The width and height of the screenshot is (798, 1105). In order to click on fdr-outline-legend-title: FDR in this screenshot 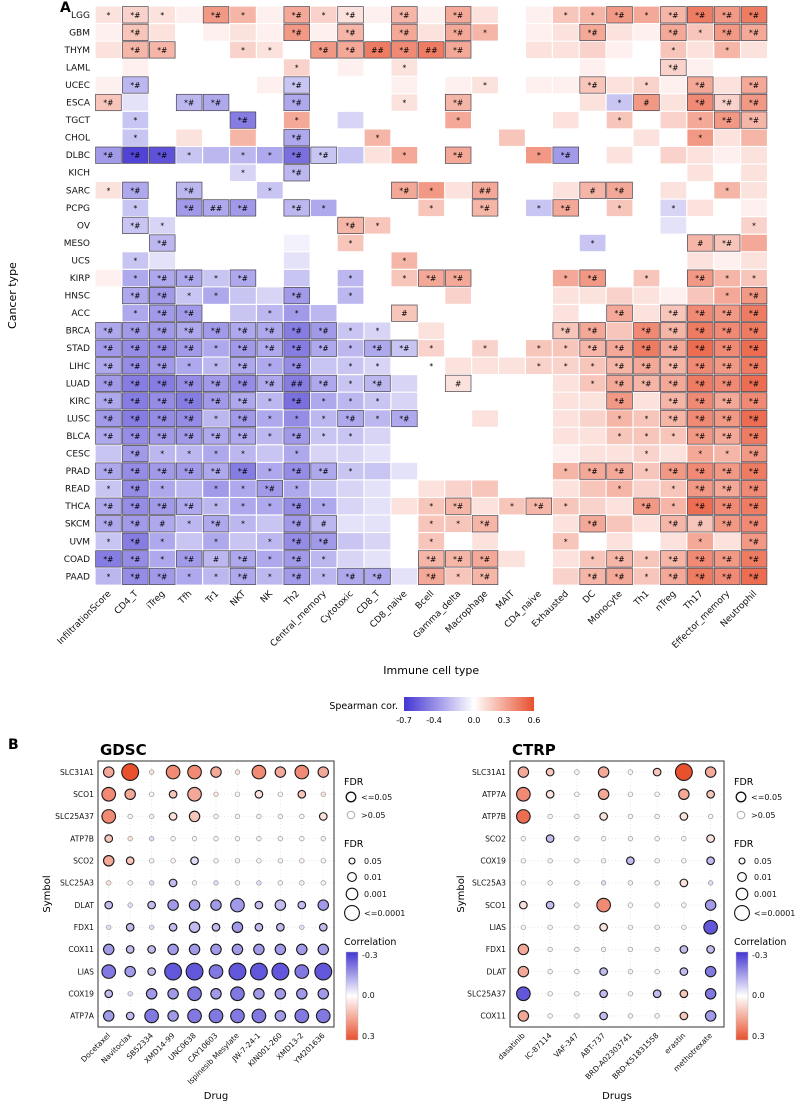, I will do `click(744, 782)`.